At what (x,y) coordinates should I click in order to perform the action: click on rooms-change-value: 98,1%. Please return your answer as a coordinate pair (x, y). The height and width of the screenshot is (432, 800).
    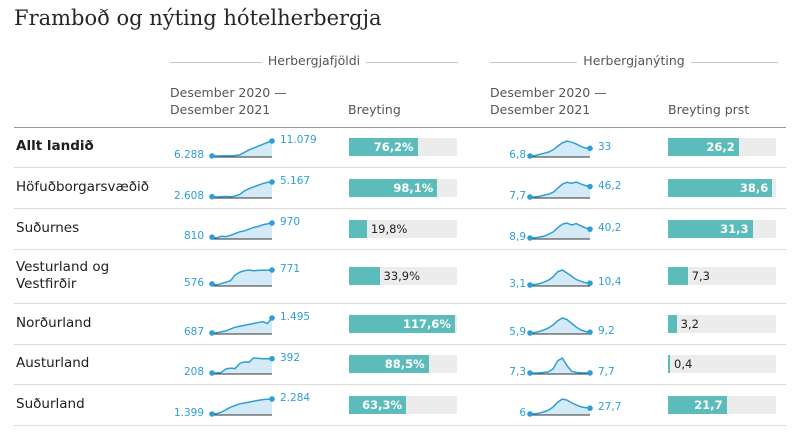
    Looking at the image, I should click on (413, 188).